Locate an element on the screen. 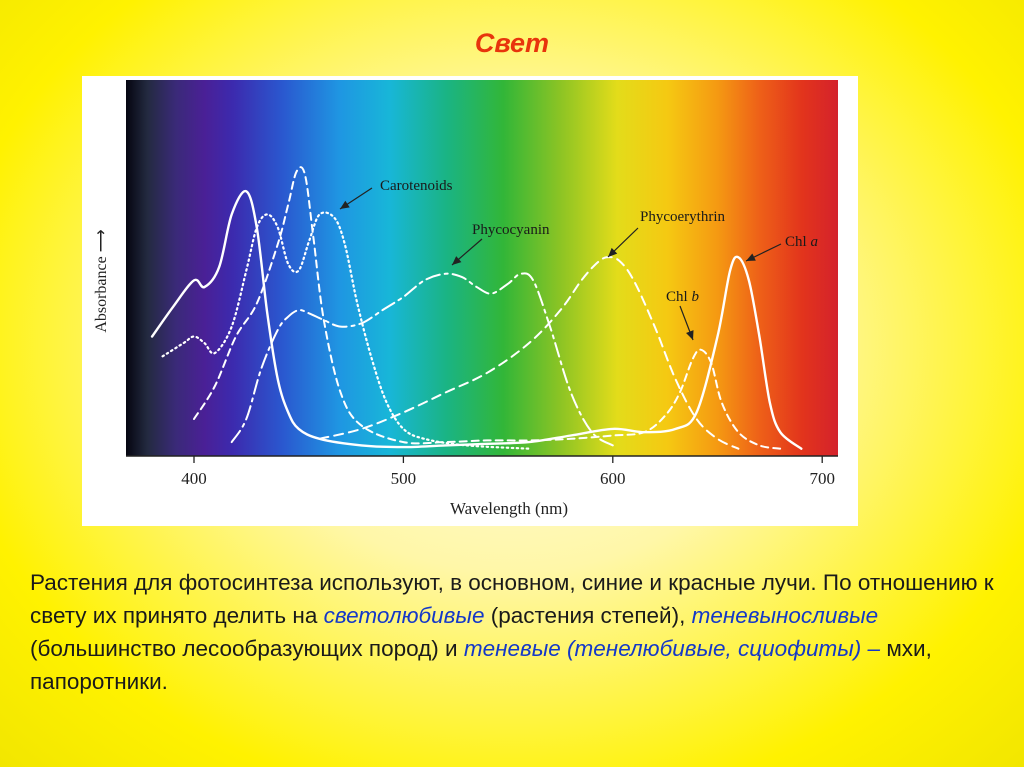 The height and width of the screenshot is (767, 1024). series-line-carotenoids is located at coordinates (346, 330).